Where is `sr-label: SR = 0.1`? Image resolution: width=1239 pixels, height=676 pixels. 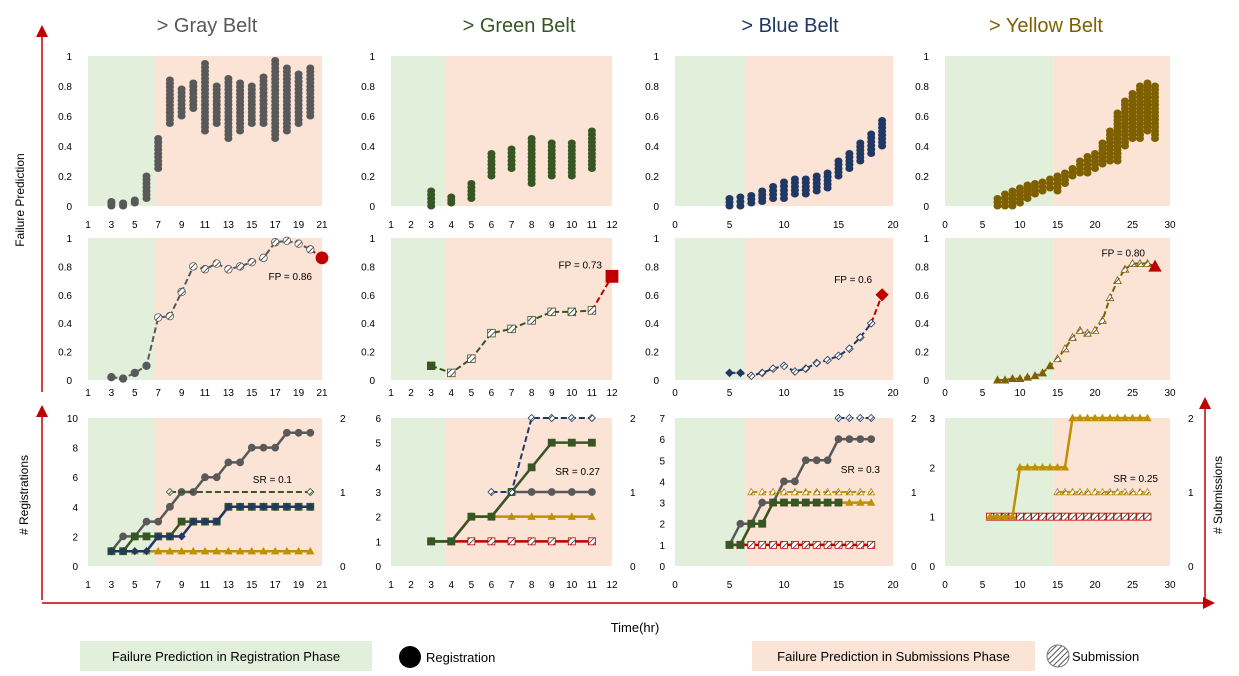
sr-label: SR = 0.1 is located at coordinates (273, 480).